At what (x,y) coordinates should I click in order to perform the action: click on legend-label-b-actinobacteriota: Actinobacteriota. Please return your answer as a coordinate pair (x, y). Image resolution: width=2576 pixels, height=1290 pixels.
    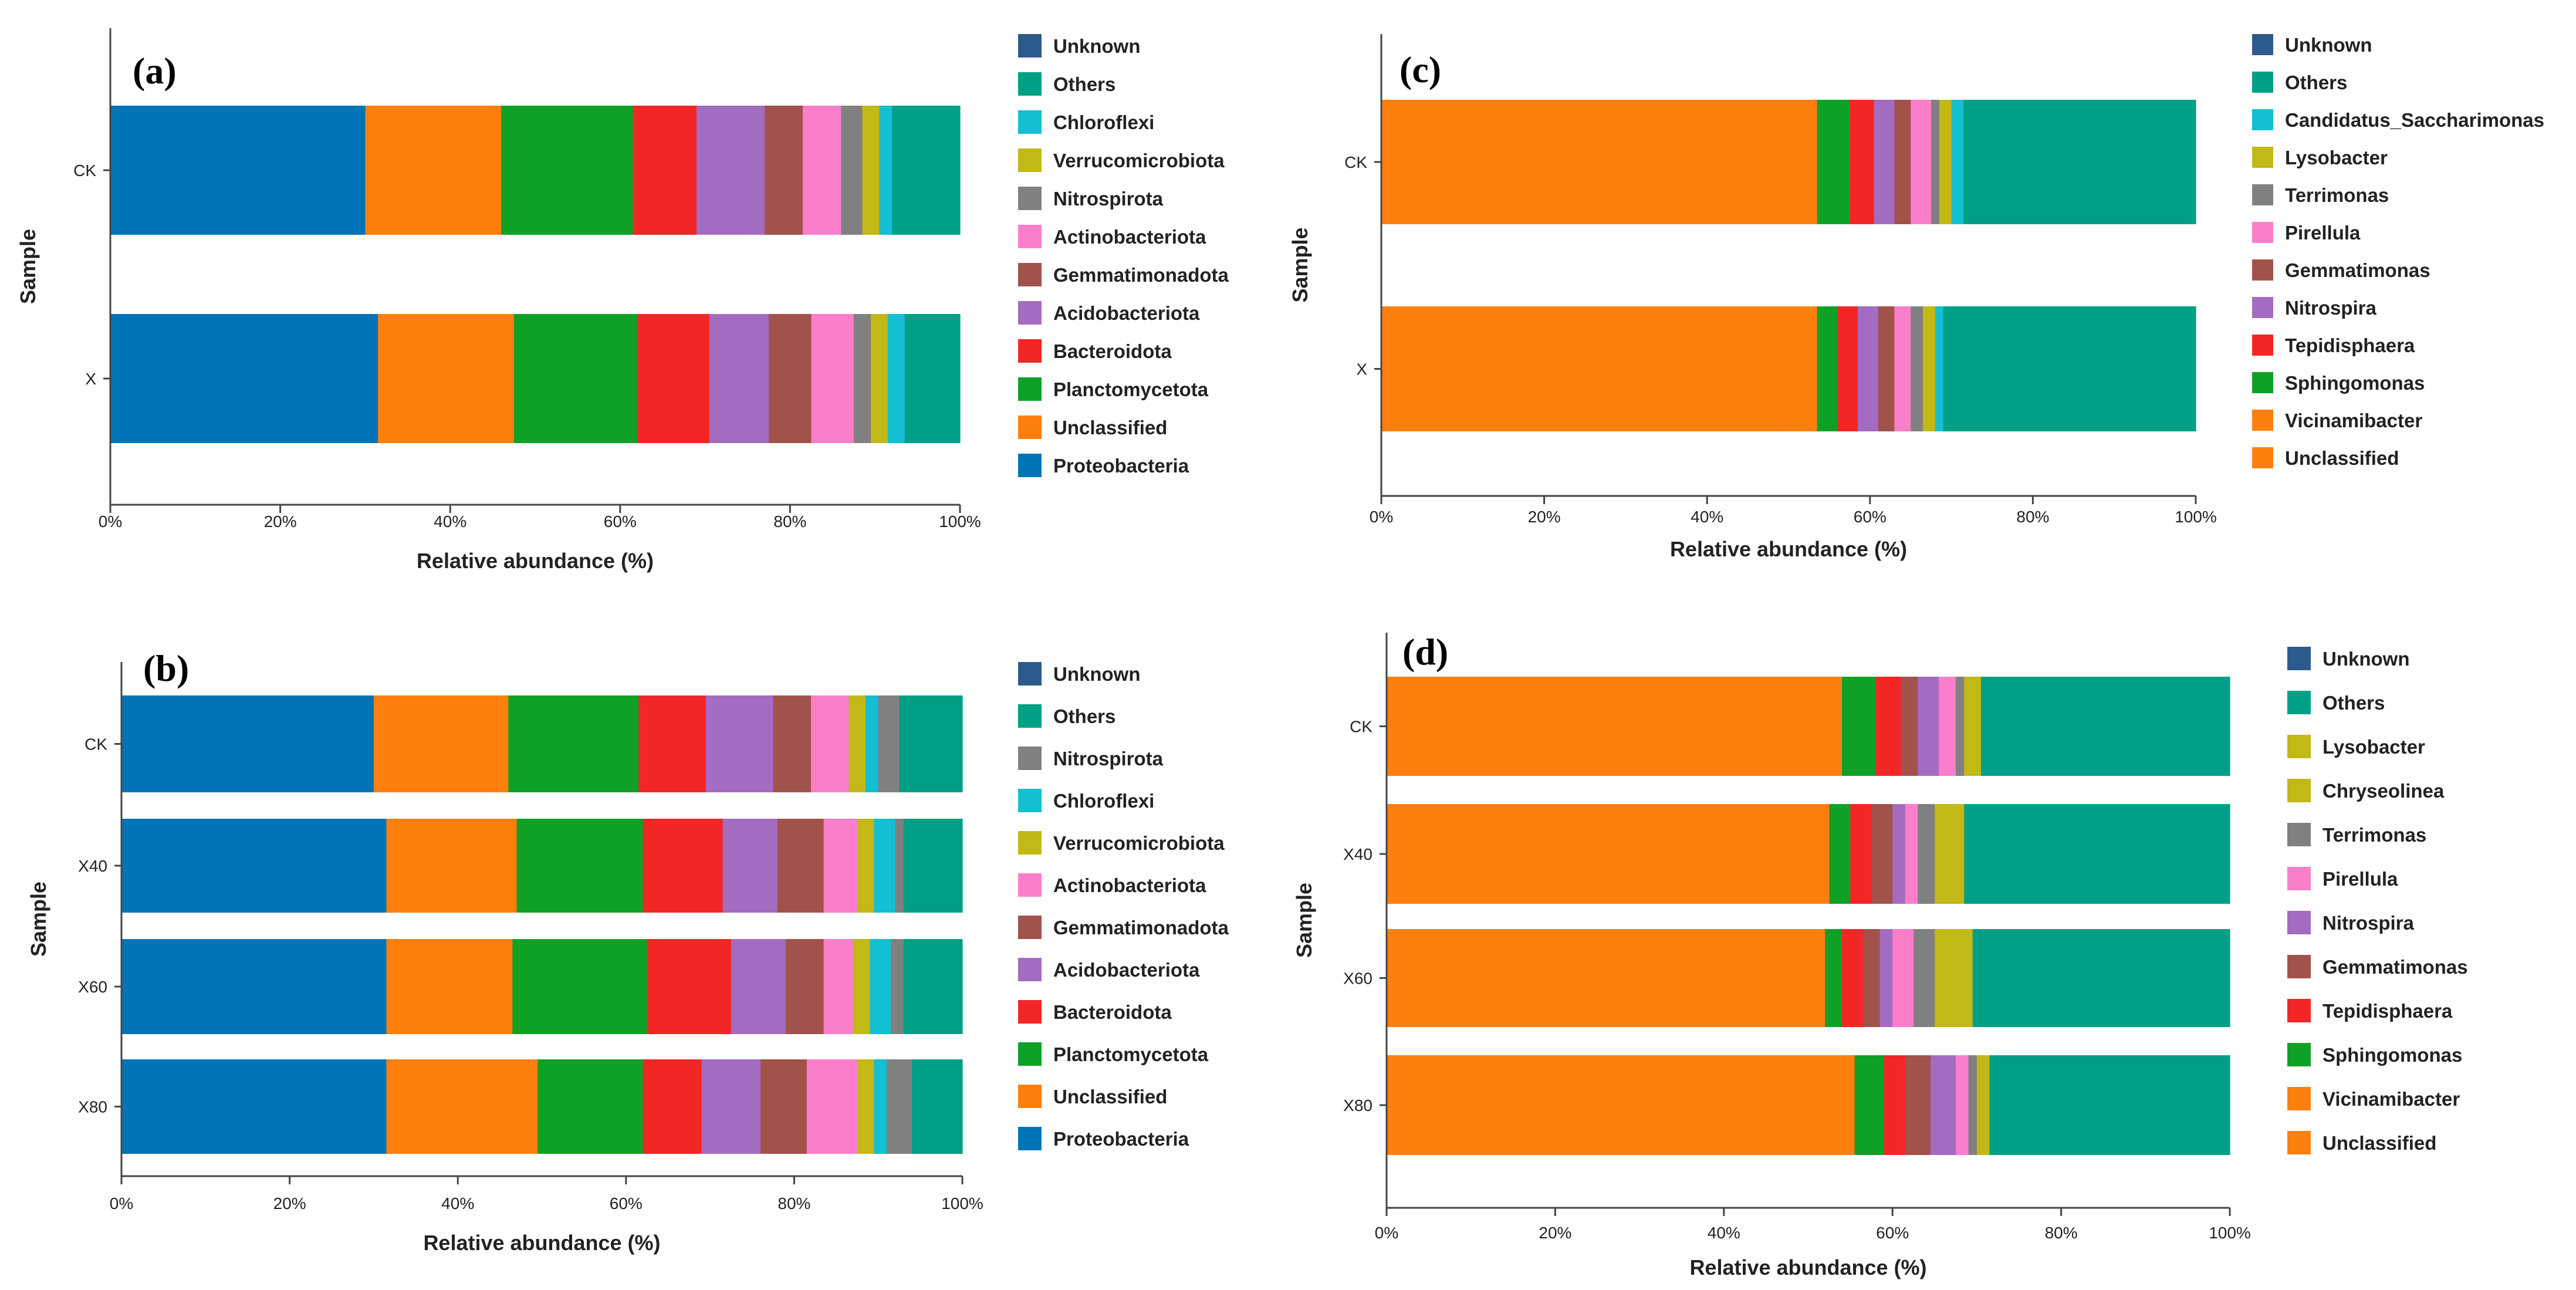
    Looking at the image, I should click on (1129, 885).